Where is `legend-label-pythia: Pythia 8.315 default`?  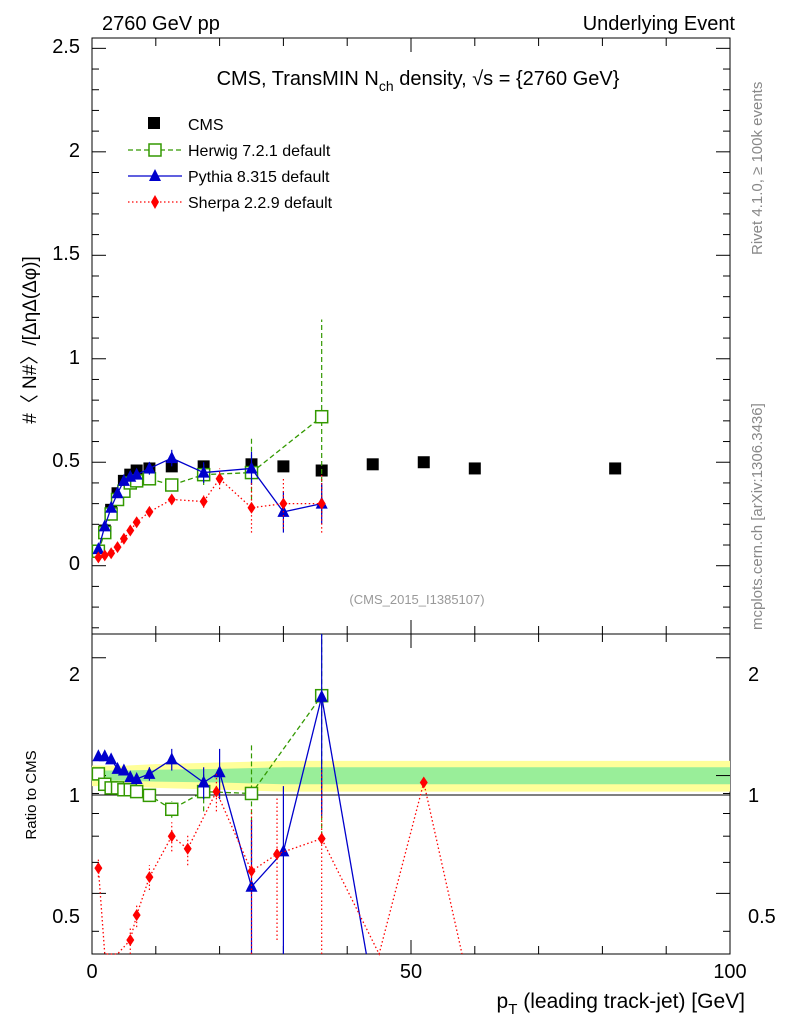 legend-label-pythia: Pythia 8.315 default is located at coordinates (259, 177).